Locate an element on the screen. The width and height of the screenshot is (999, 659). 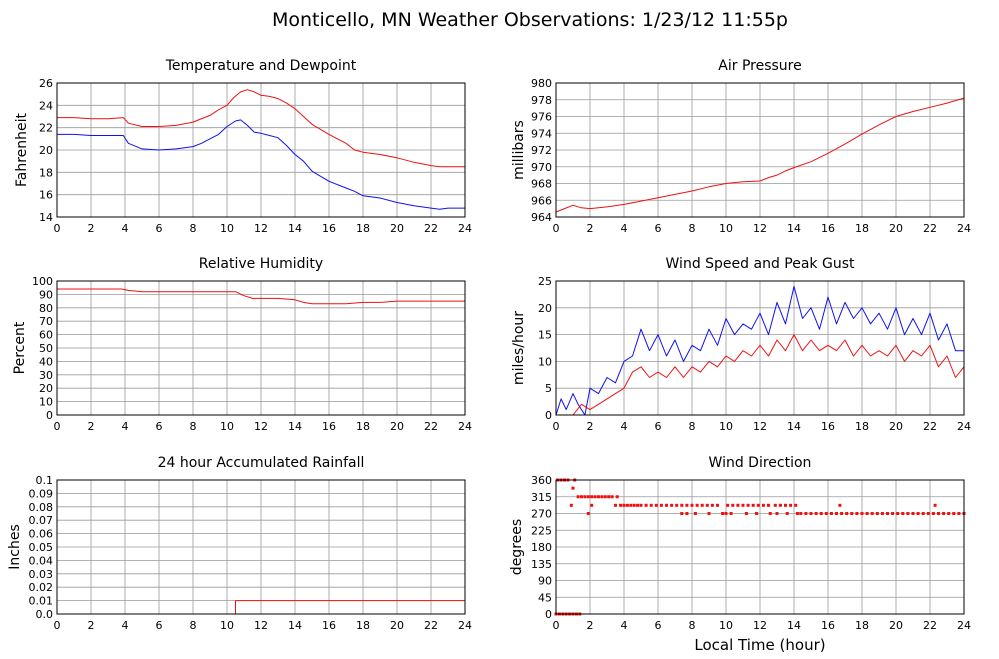
wind-x-tick-label: 18 is located at coordinates (862, 426).